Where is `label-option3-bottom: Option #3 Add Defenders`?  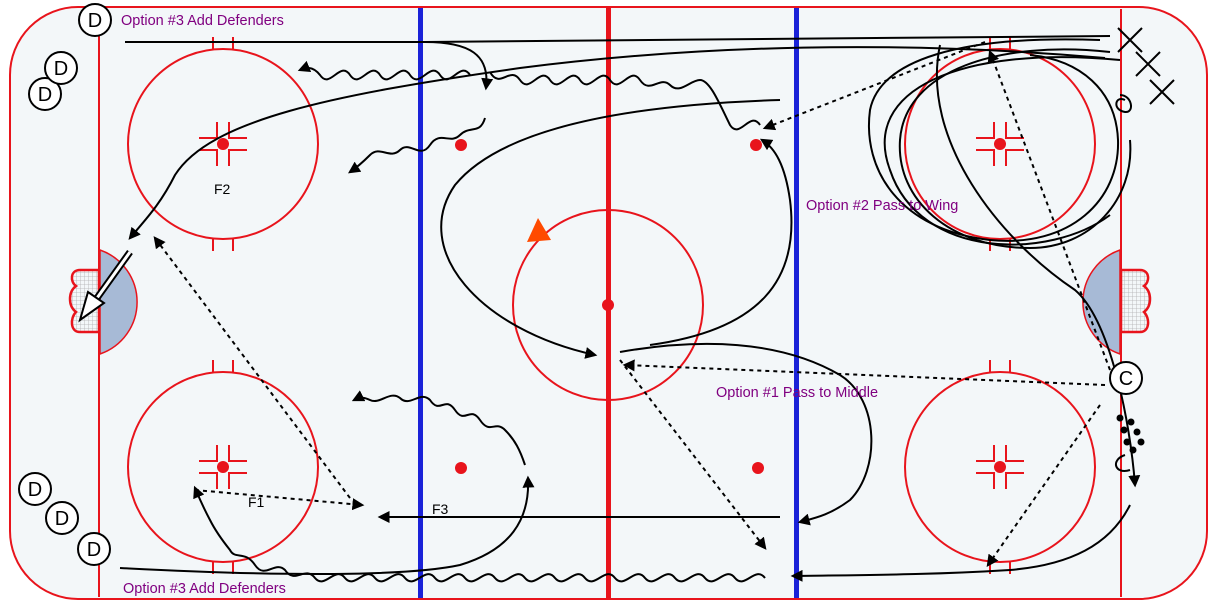 label-option3-bottom: Option #3 Add Defenders is located at coordinates (204, 589).